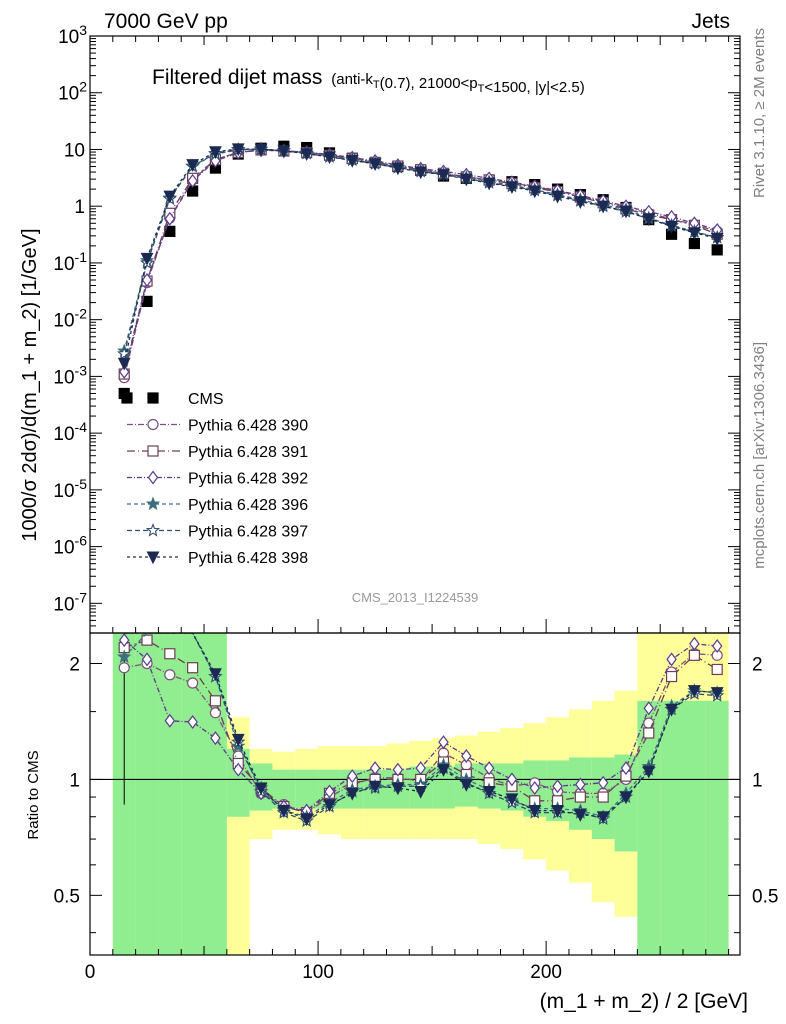  I want to click on mcplots-label: mcplots.cern.ch [arXiv:1306.3436], so click(759, 455).